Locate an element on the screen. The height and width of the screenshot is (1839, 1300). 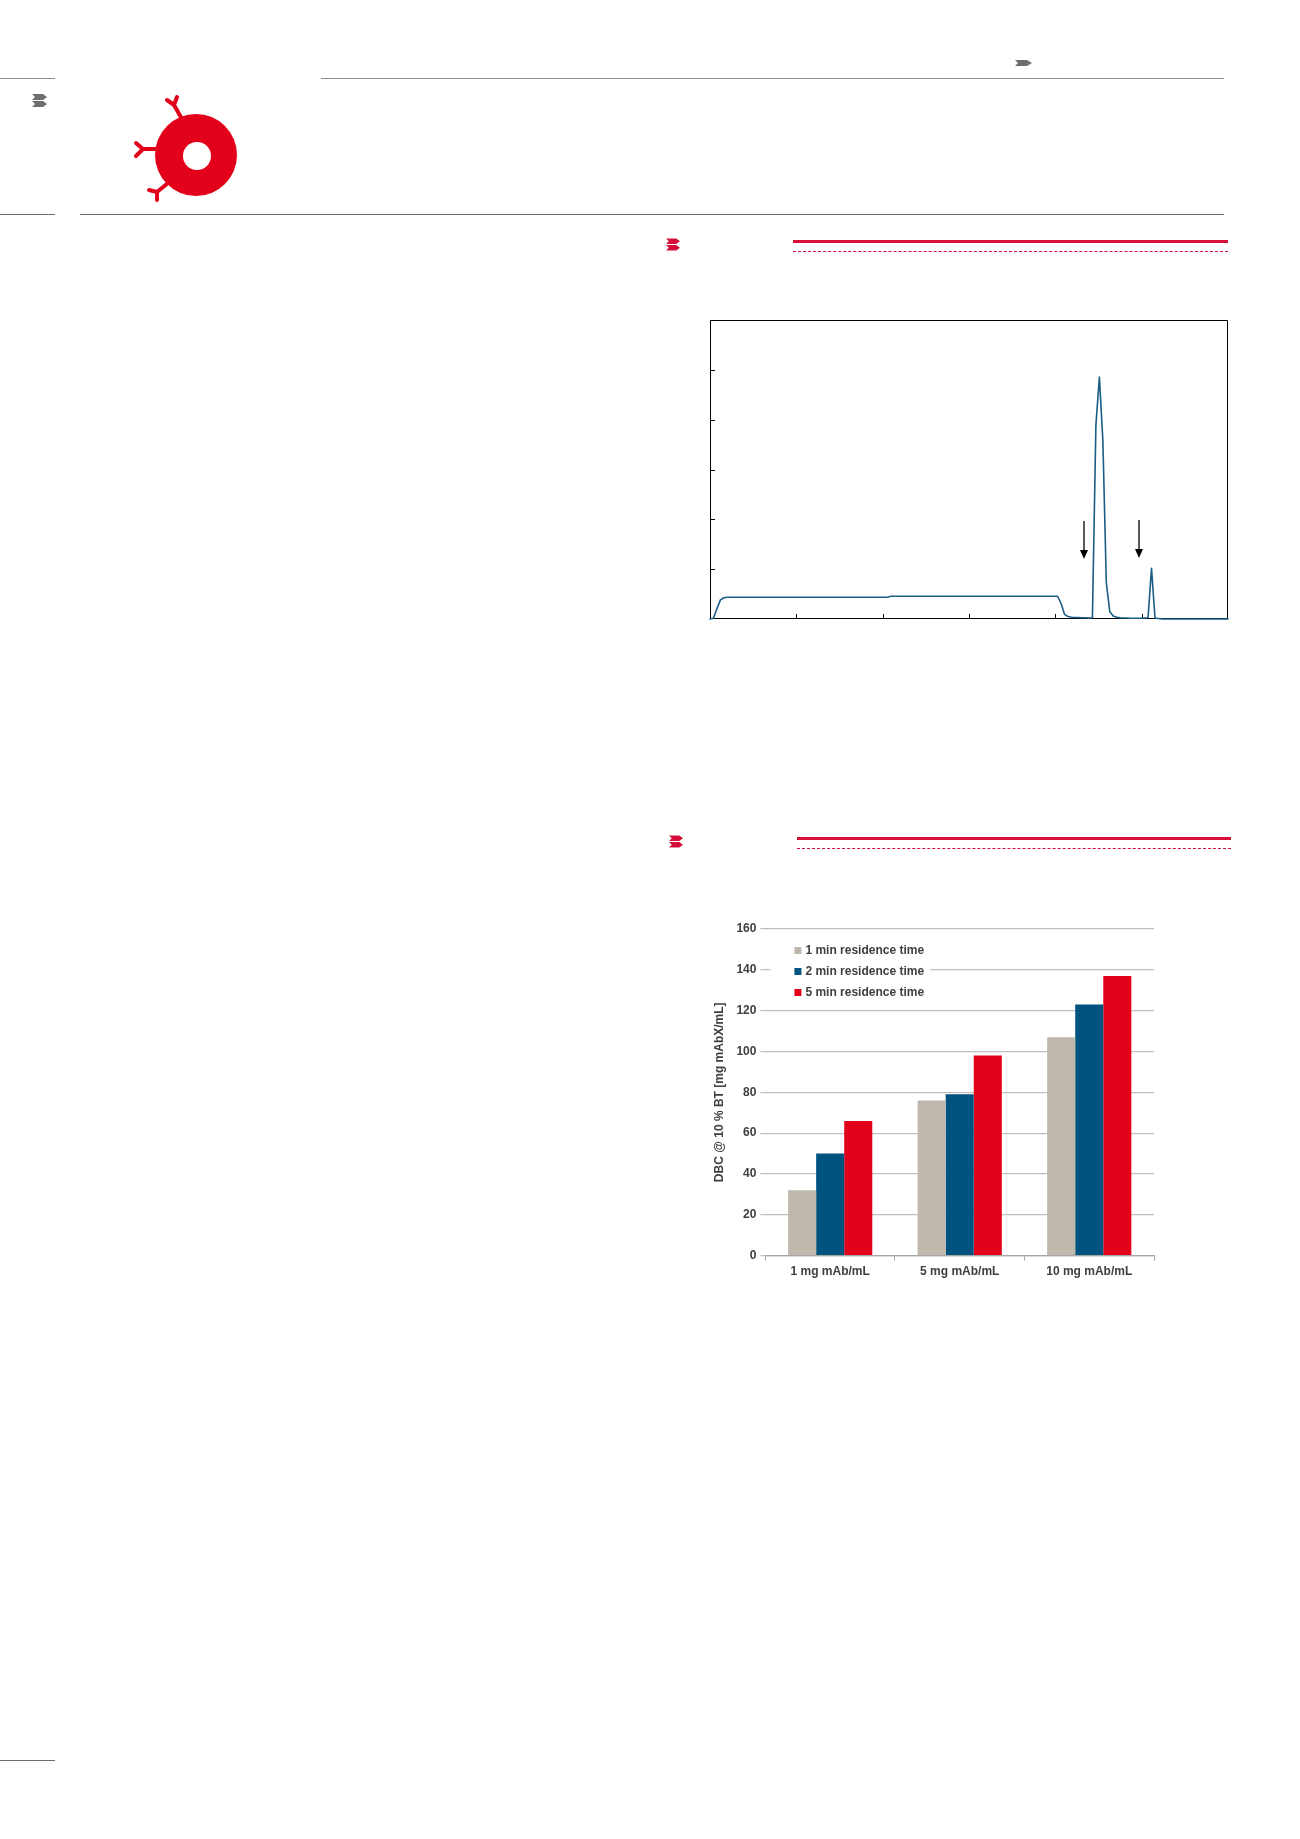
legend-label: 1 min residence time is located at coordinates (865, 949).